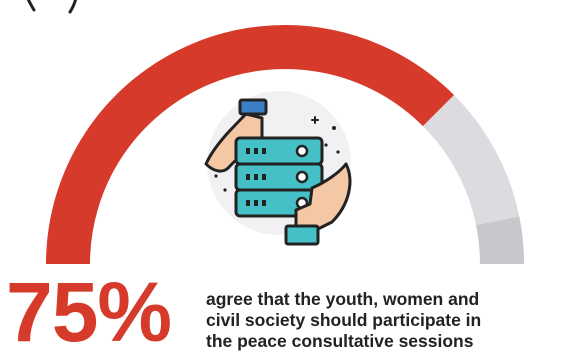 The width and height of the screenshot is (572, 364). Describe the element at coordinates (89, 312) in the screenshot. I see `percentage-value: 75%` at that location.